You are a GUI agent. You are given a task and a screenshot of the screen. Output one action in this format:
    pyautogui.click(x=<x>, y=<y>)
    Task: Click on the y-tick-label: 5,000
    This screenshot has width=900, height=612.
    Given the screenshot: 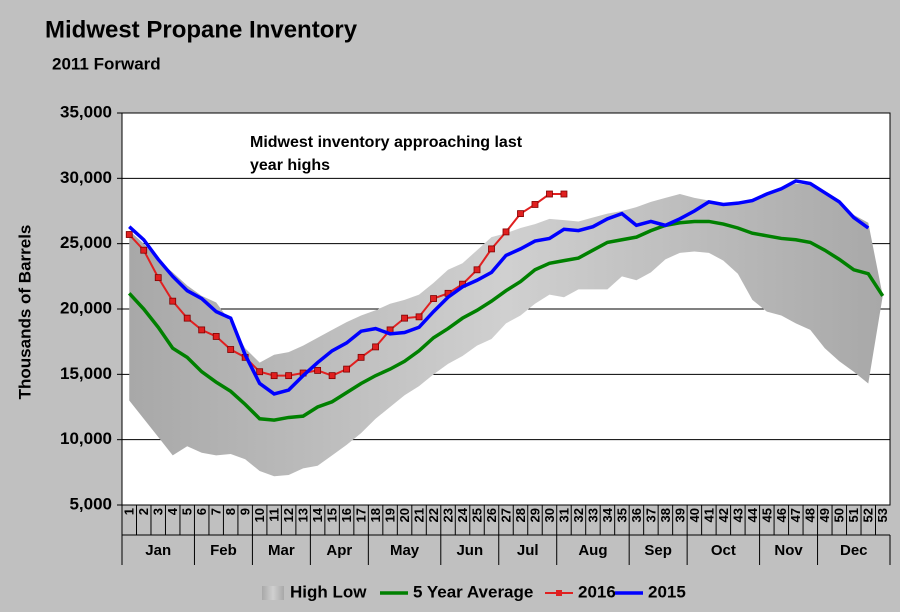 What is the action you would take?
    pyautogui.click(x=90, y=503)
    